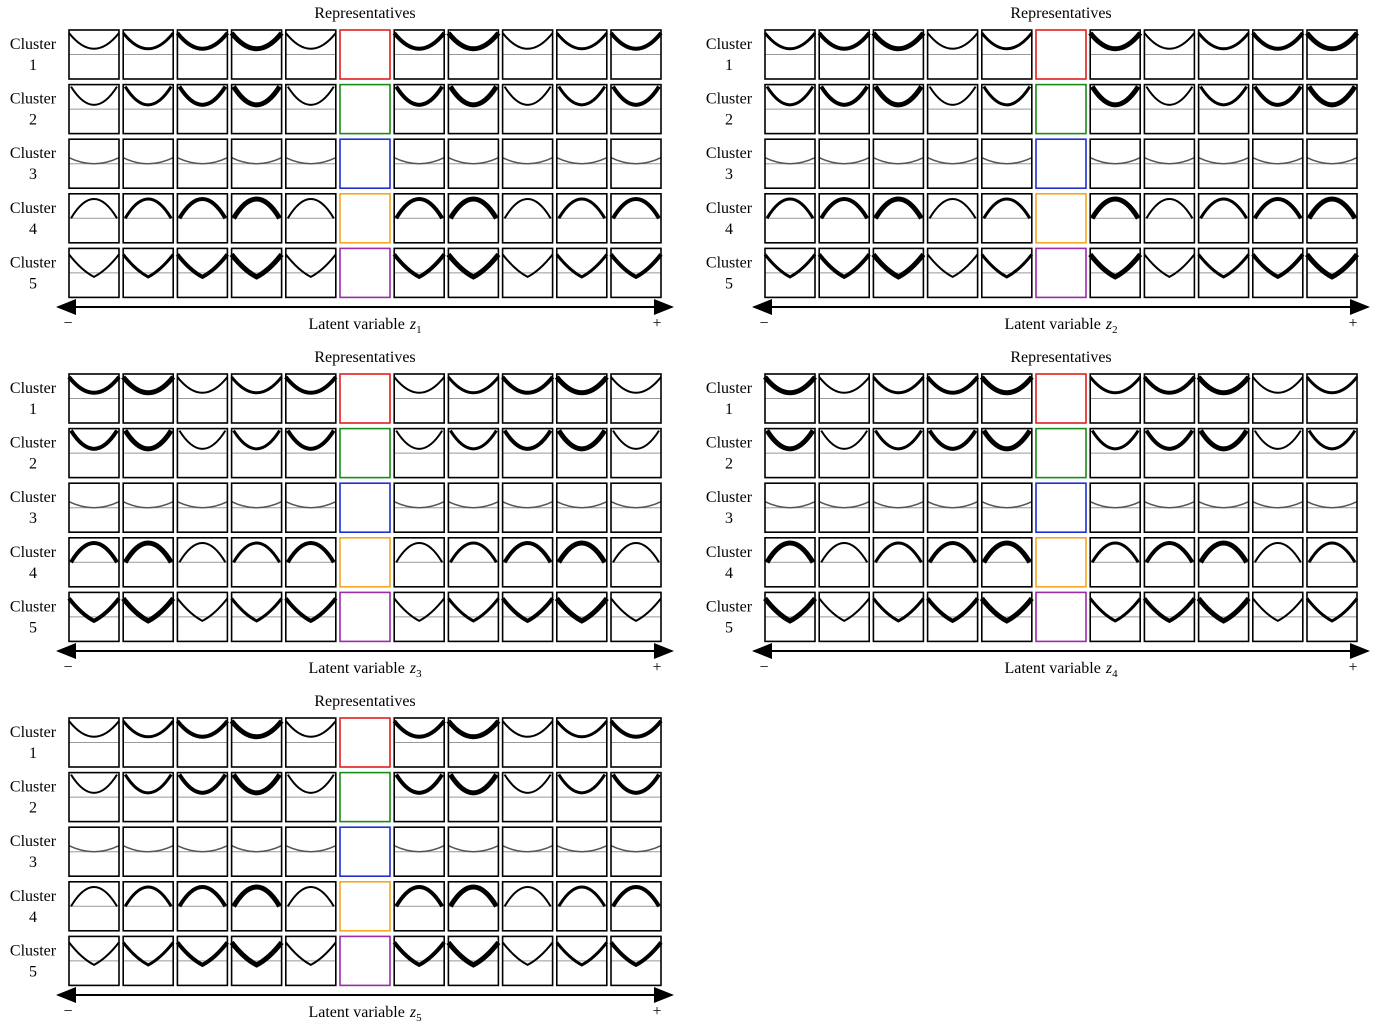 Image resolution: width=1391 pixels, height=1027 pixels. Describe the element at coordinates (656, 667) in the screenshot. I see `axis-plus: +` at that location.